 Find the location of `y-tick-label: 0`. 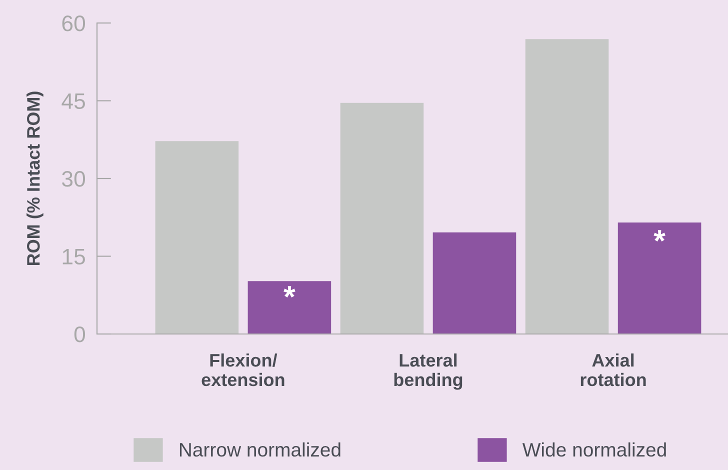

y-tick-label: 0 is located at coordinates (80, 334).